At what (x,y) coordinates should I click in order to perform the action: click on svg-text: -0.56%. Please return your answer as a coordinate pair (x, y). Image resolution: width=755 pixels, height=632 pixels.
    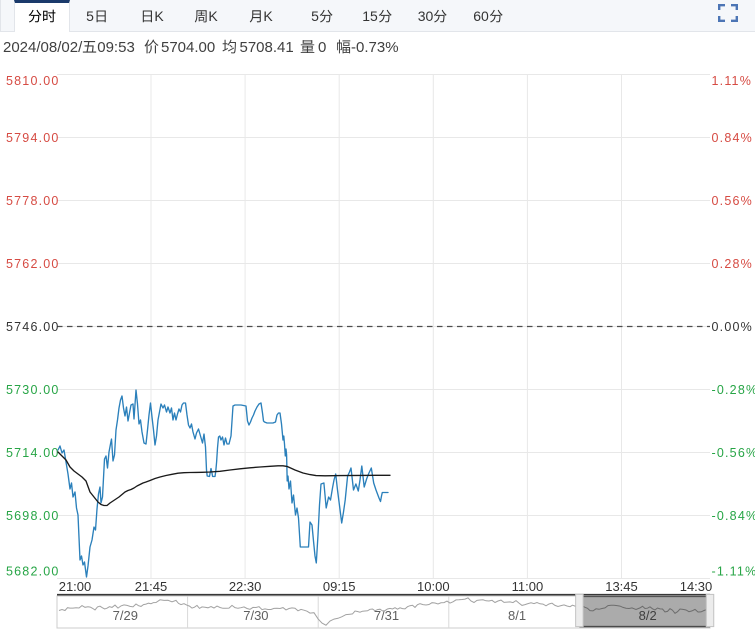
    Looking at the image, I should click on (733, 453).